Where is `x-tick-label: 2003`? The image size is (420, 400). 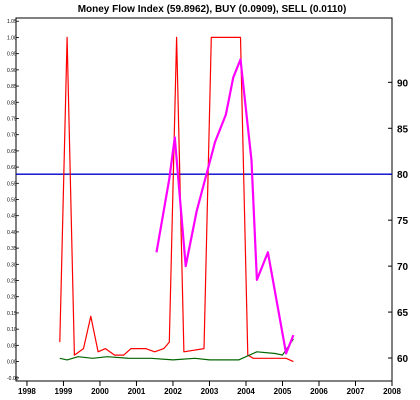
x-tick-label: 2003 is located at coordinates (210, 391).